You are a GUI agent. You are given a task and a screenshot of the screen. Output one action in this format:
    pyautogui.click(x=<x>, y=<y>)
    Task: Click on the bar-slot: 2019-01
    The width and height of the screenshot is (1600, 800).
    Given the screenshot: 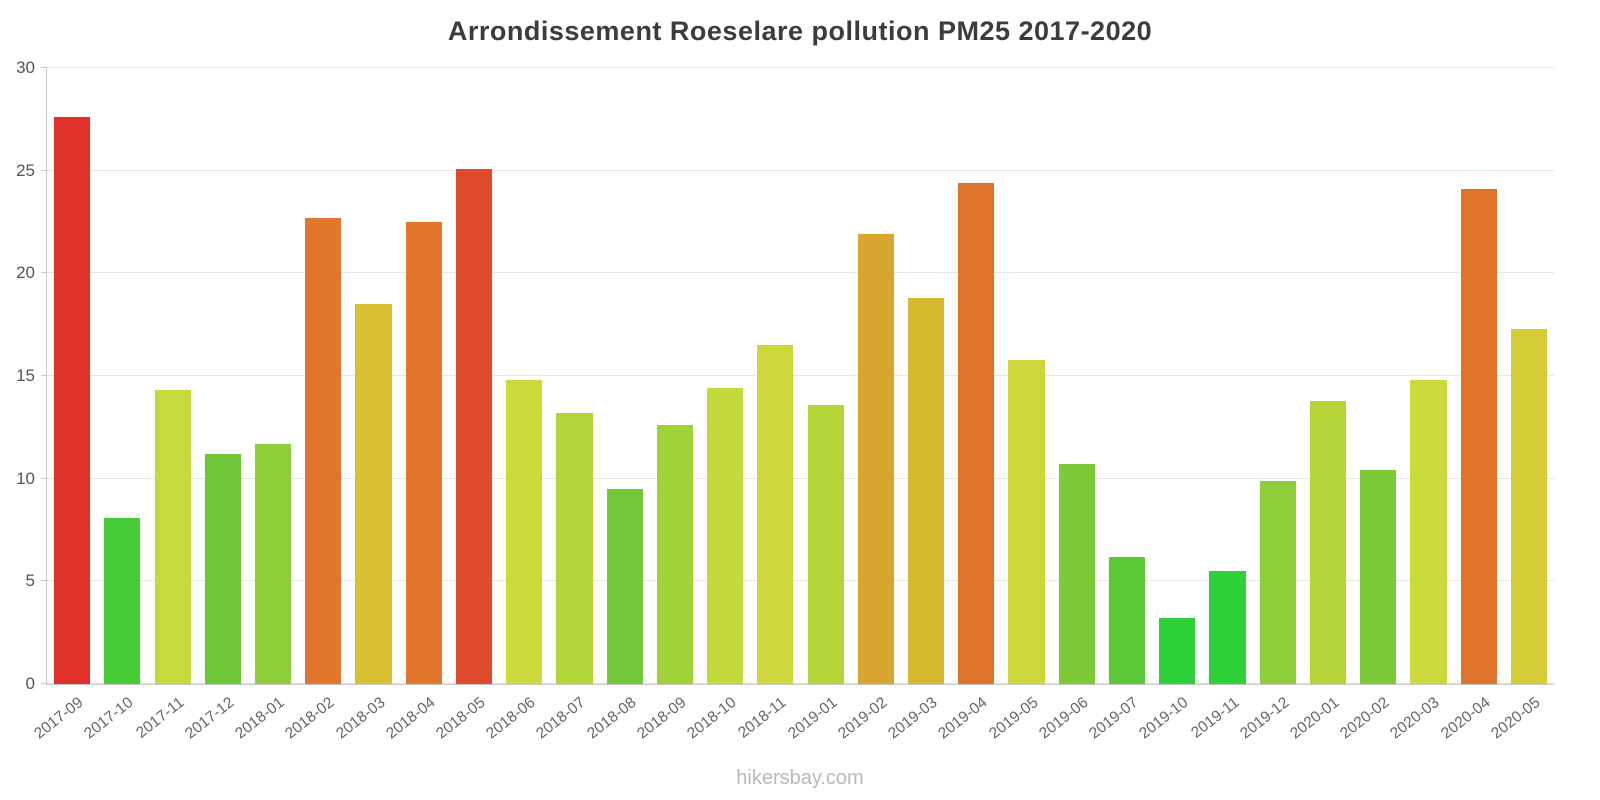 What is the action you would take?
    pyautogui.click(x=818, y=405)
    